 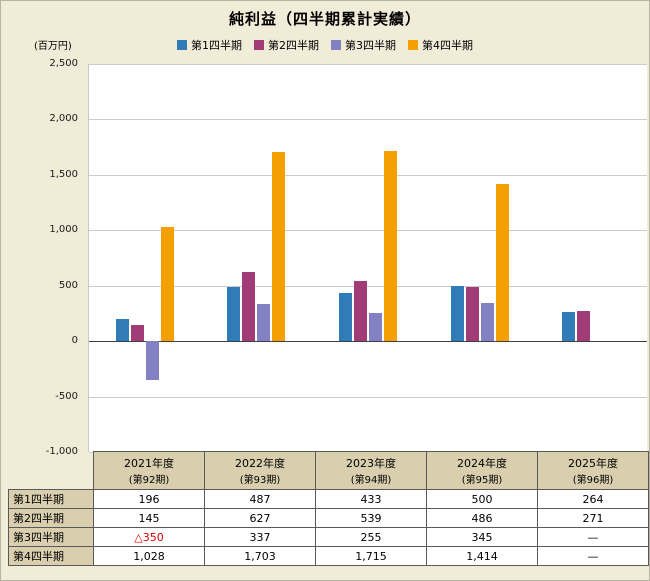 I want to click on table-cell: 1,715, so click(x=371, y=556).